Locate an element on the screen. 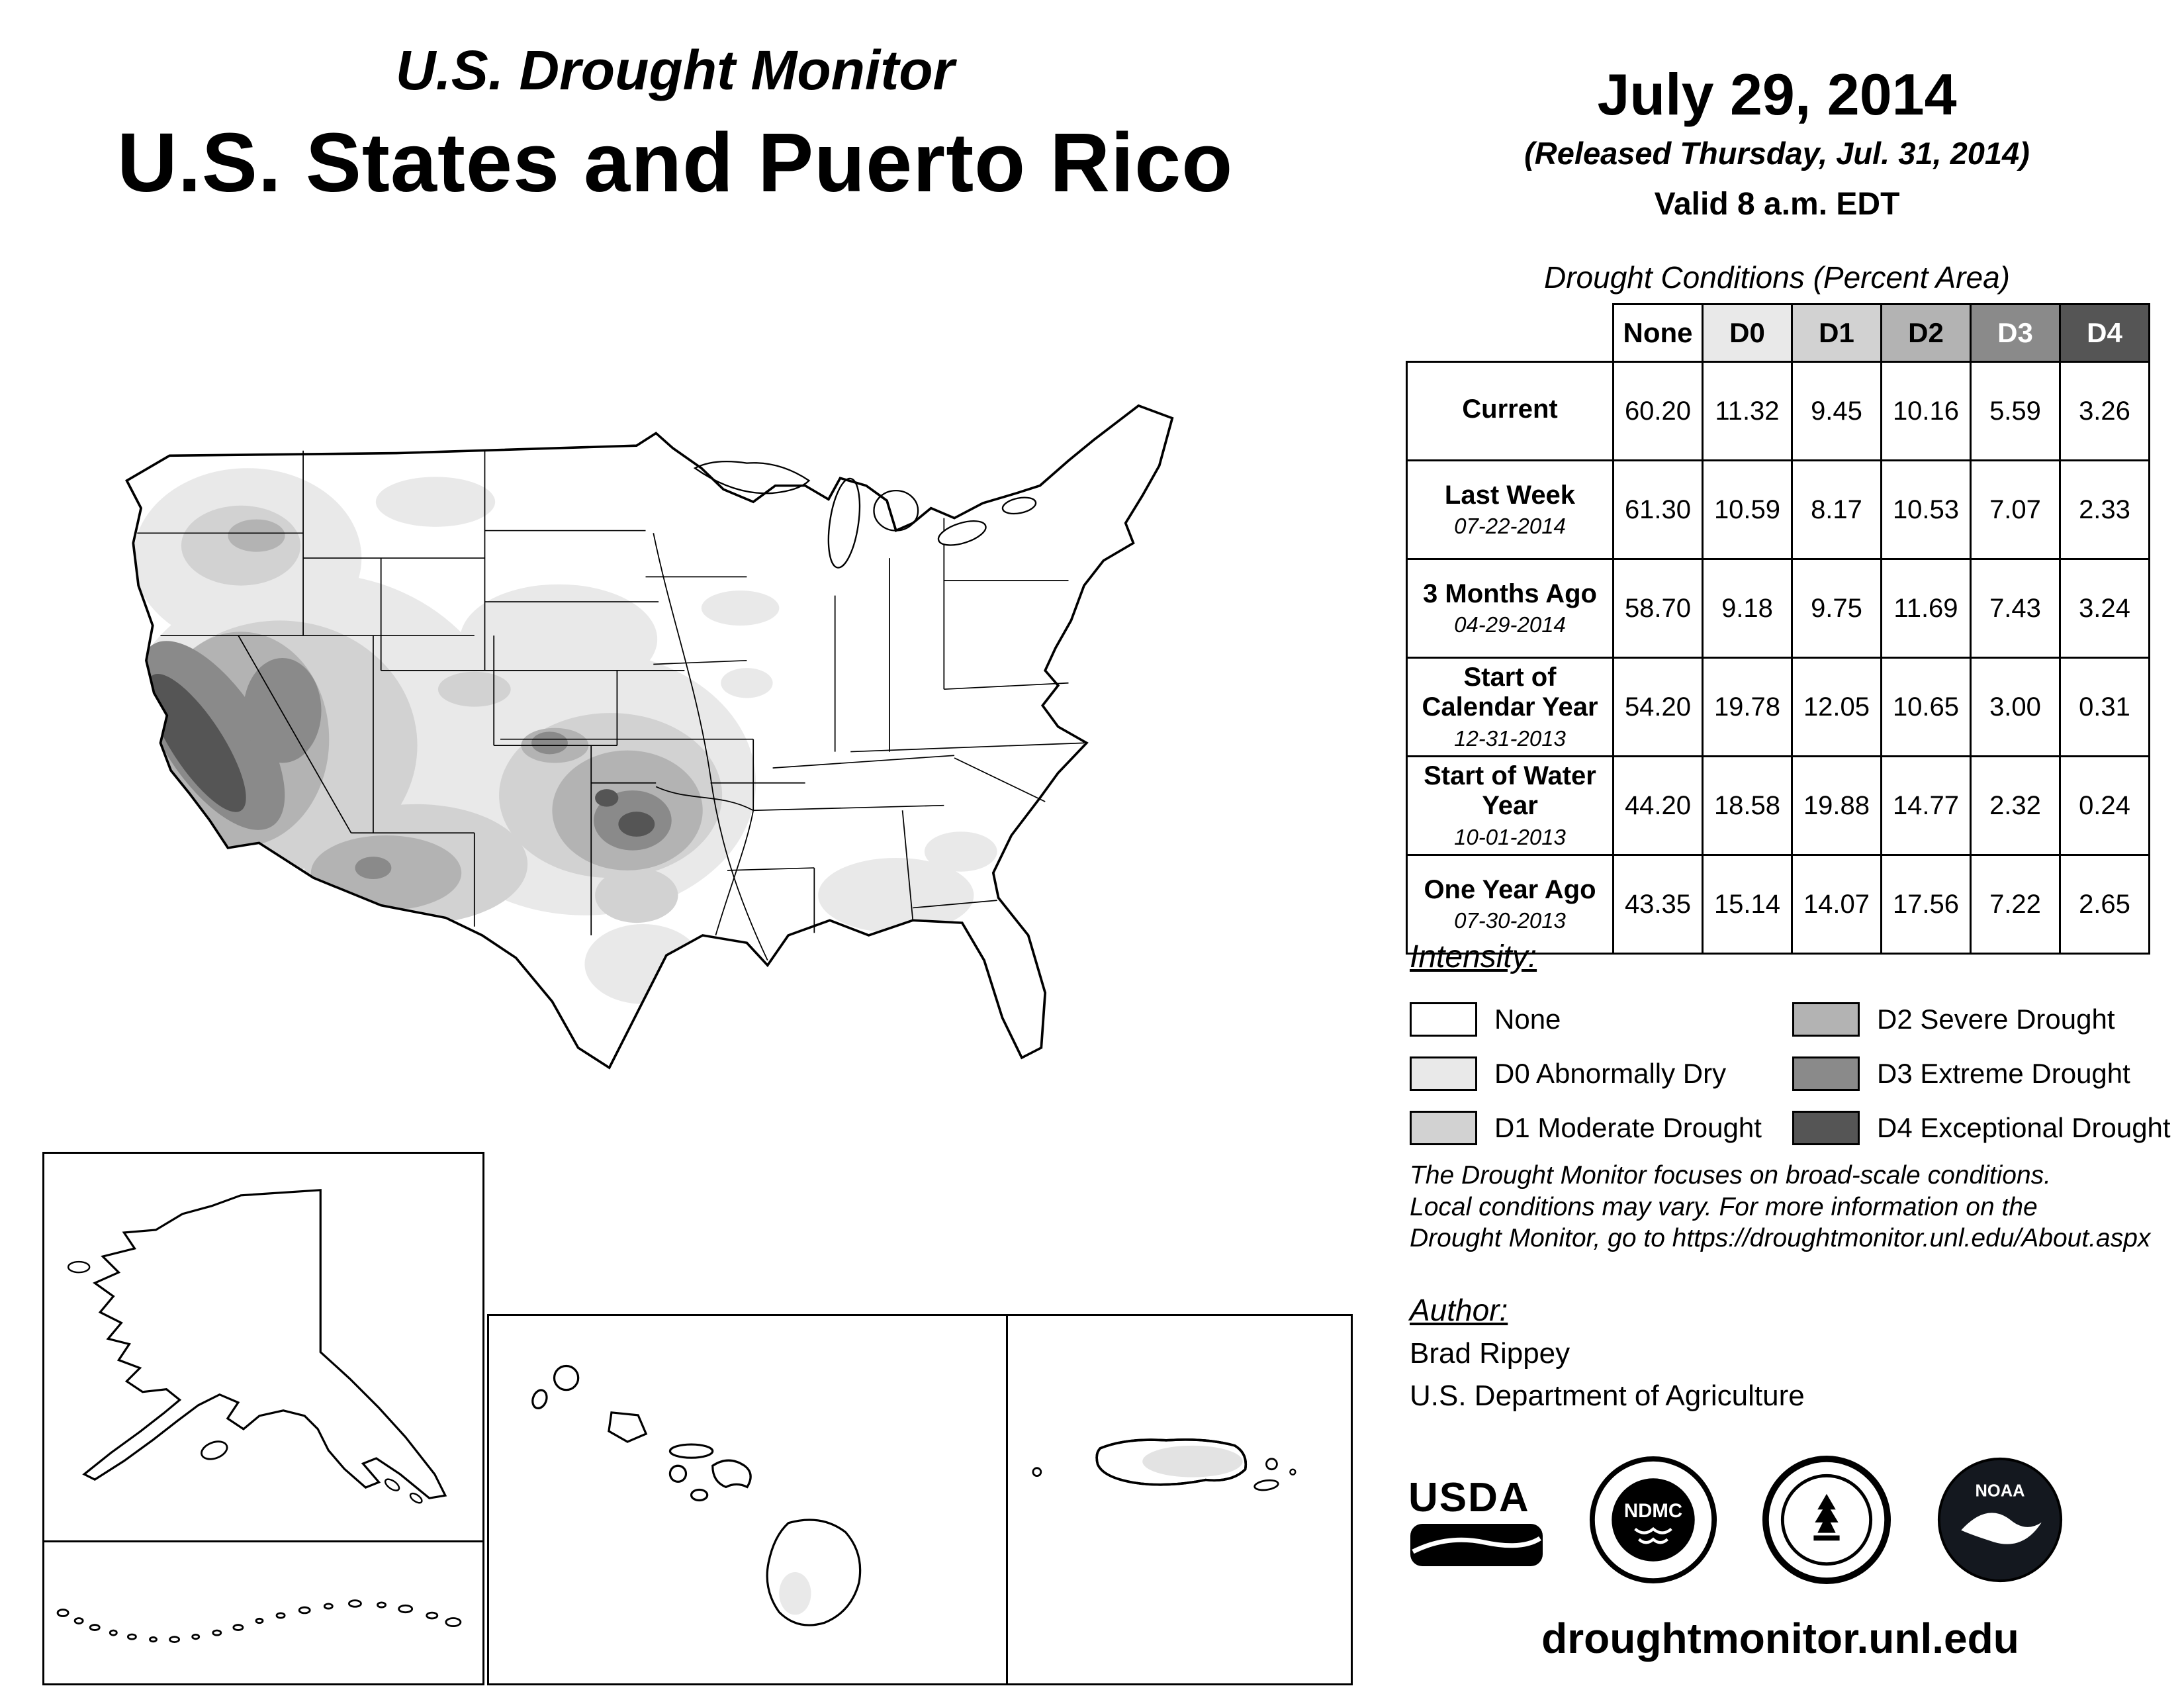  value-cell: 7.07 is located at coordinates (2016, 509).